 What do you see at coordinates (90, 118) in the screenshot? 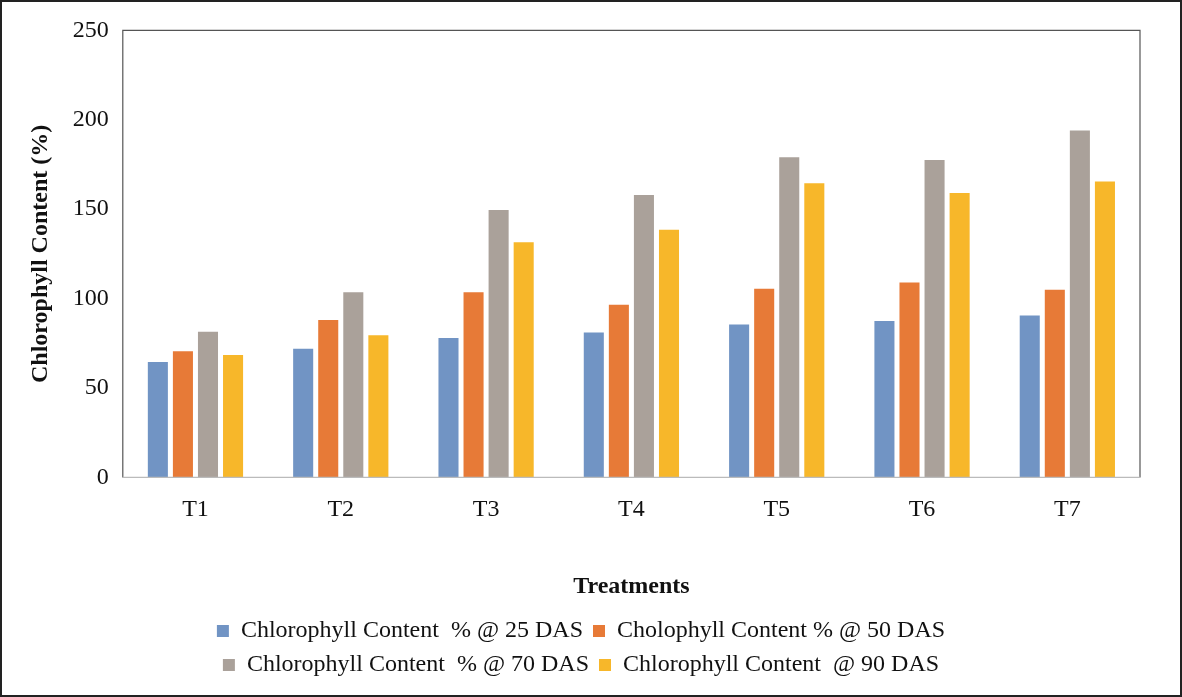
I see `y-tick-label: 200` at bounding box center [90, 118].